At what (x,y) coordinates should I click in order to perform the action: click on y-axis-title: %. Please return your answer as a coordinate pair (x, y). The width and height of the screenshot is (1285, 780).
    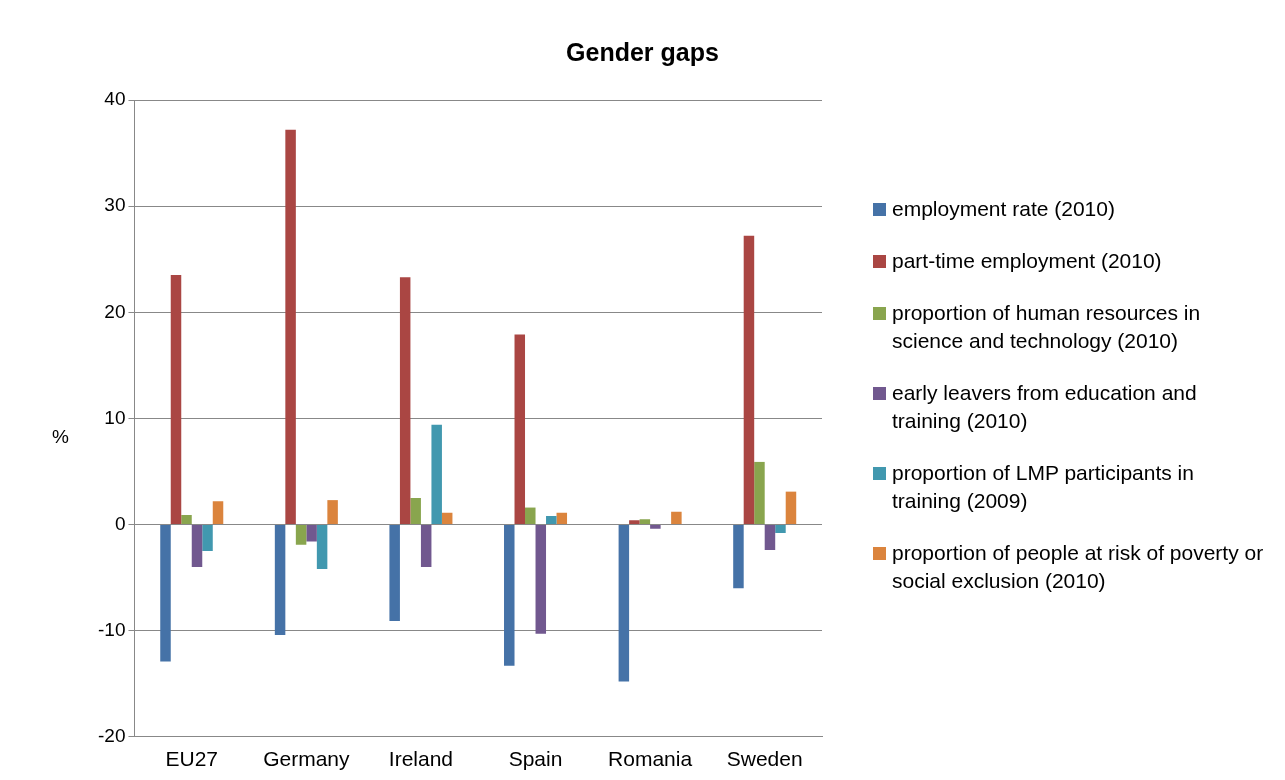
    Looking at the image, I should click on (60, 437).